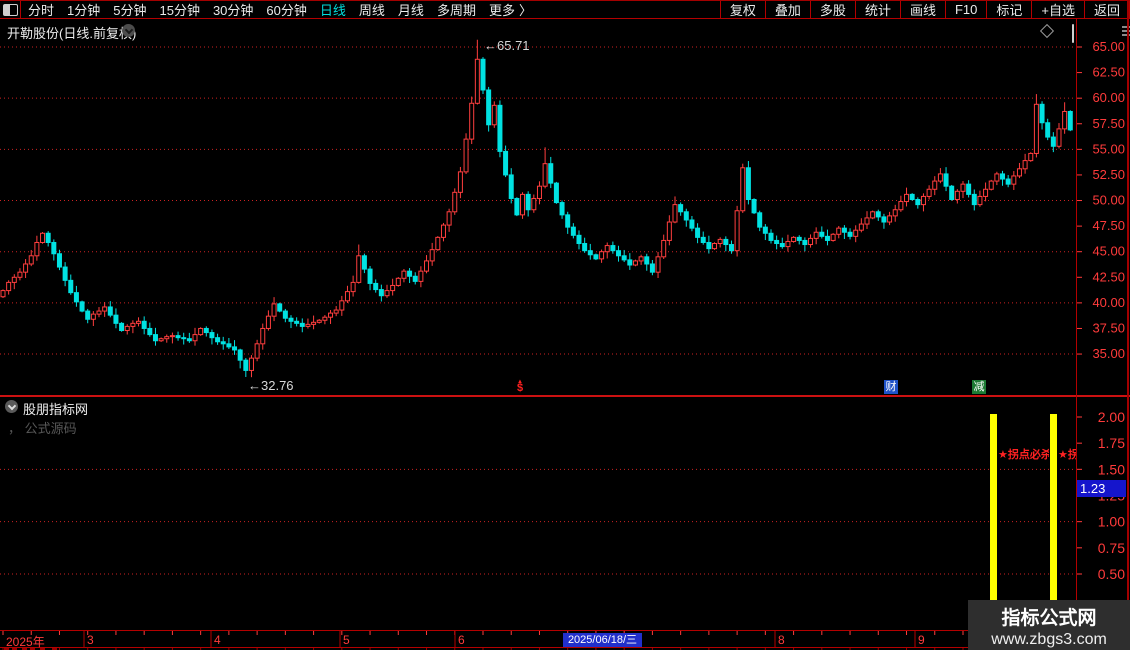  Describe the element at coordinates (1108, 46) in the screenshot. I see `svg-text: 65.00` at that location.